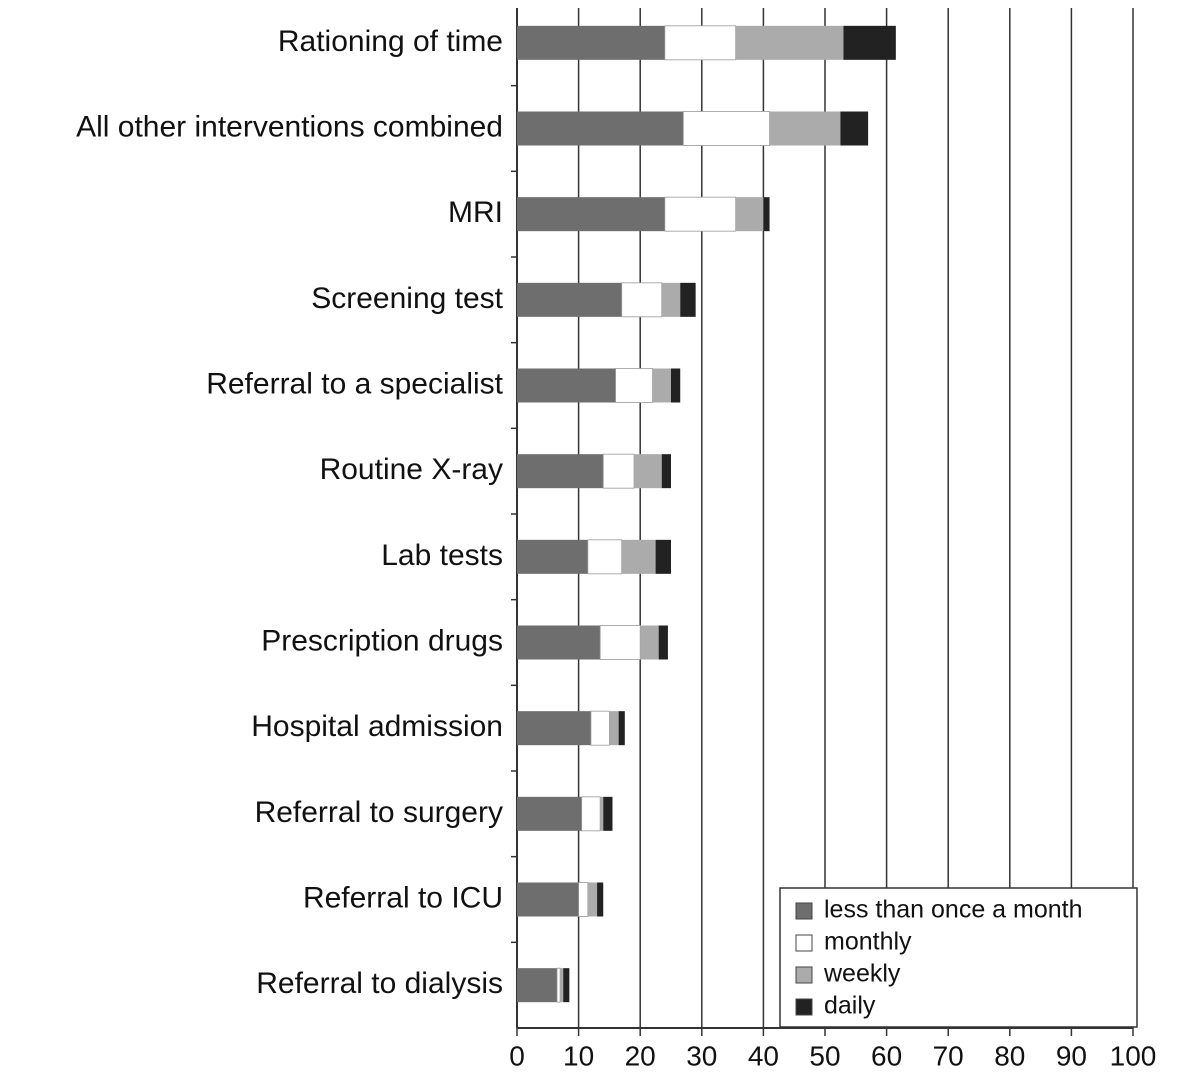 The width and height of the screenshot is (1182, 1083). Describe the element at coordinates (475, 212) in the screenshot. I see `y-tick-label: MRI` at that location.